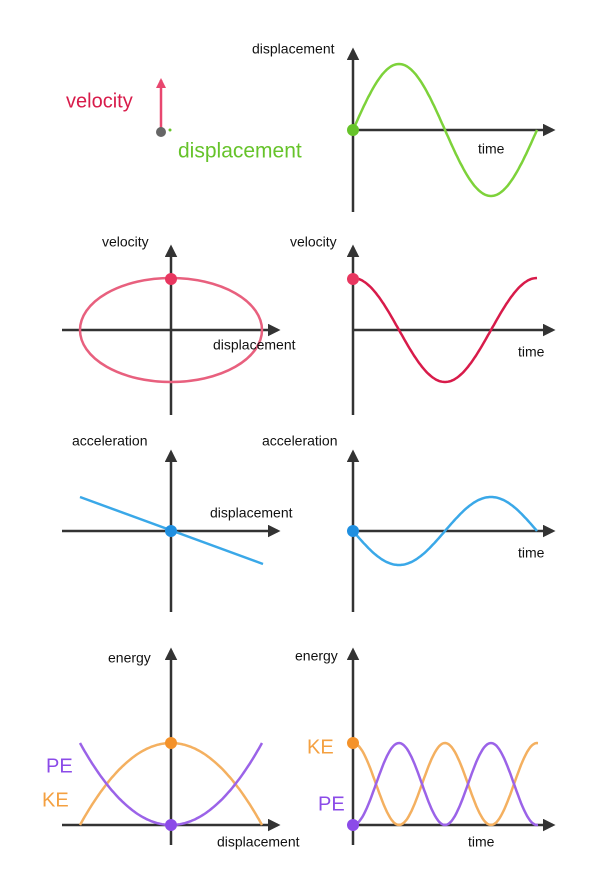  Describe the element at coordinates (170, 130) in the screenshot. I see `displacement-dot` at that location.